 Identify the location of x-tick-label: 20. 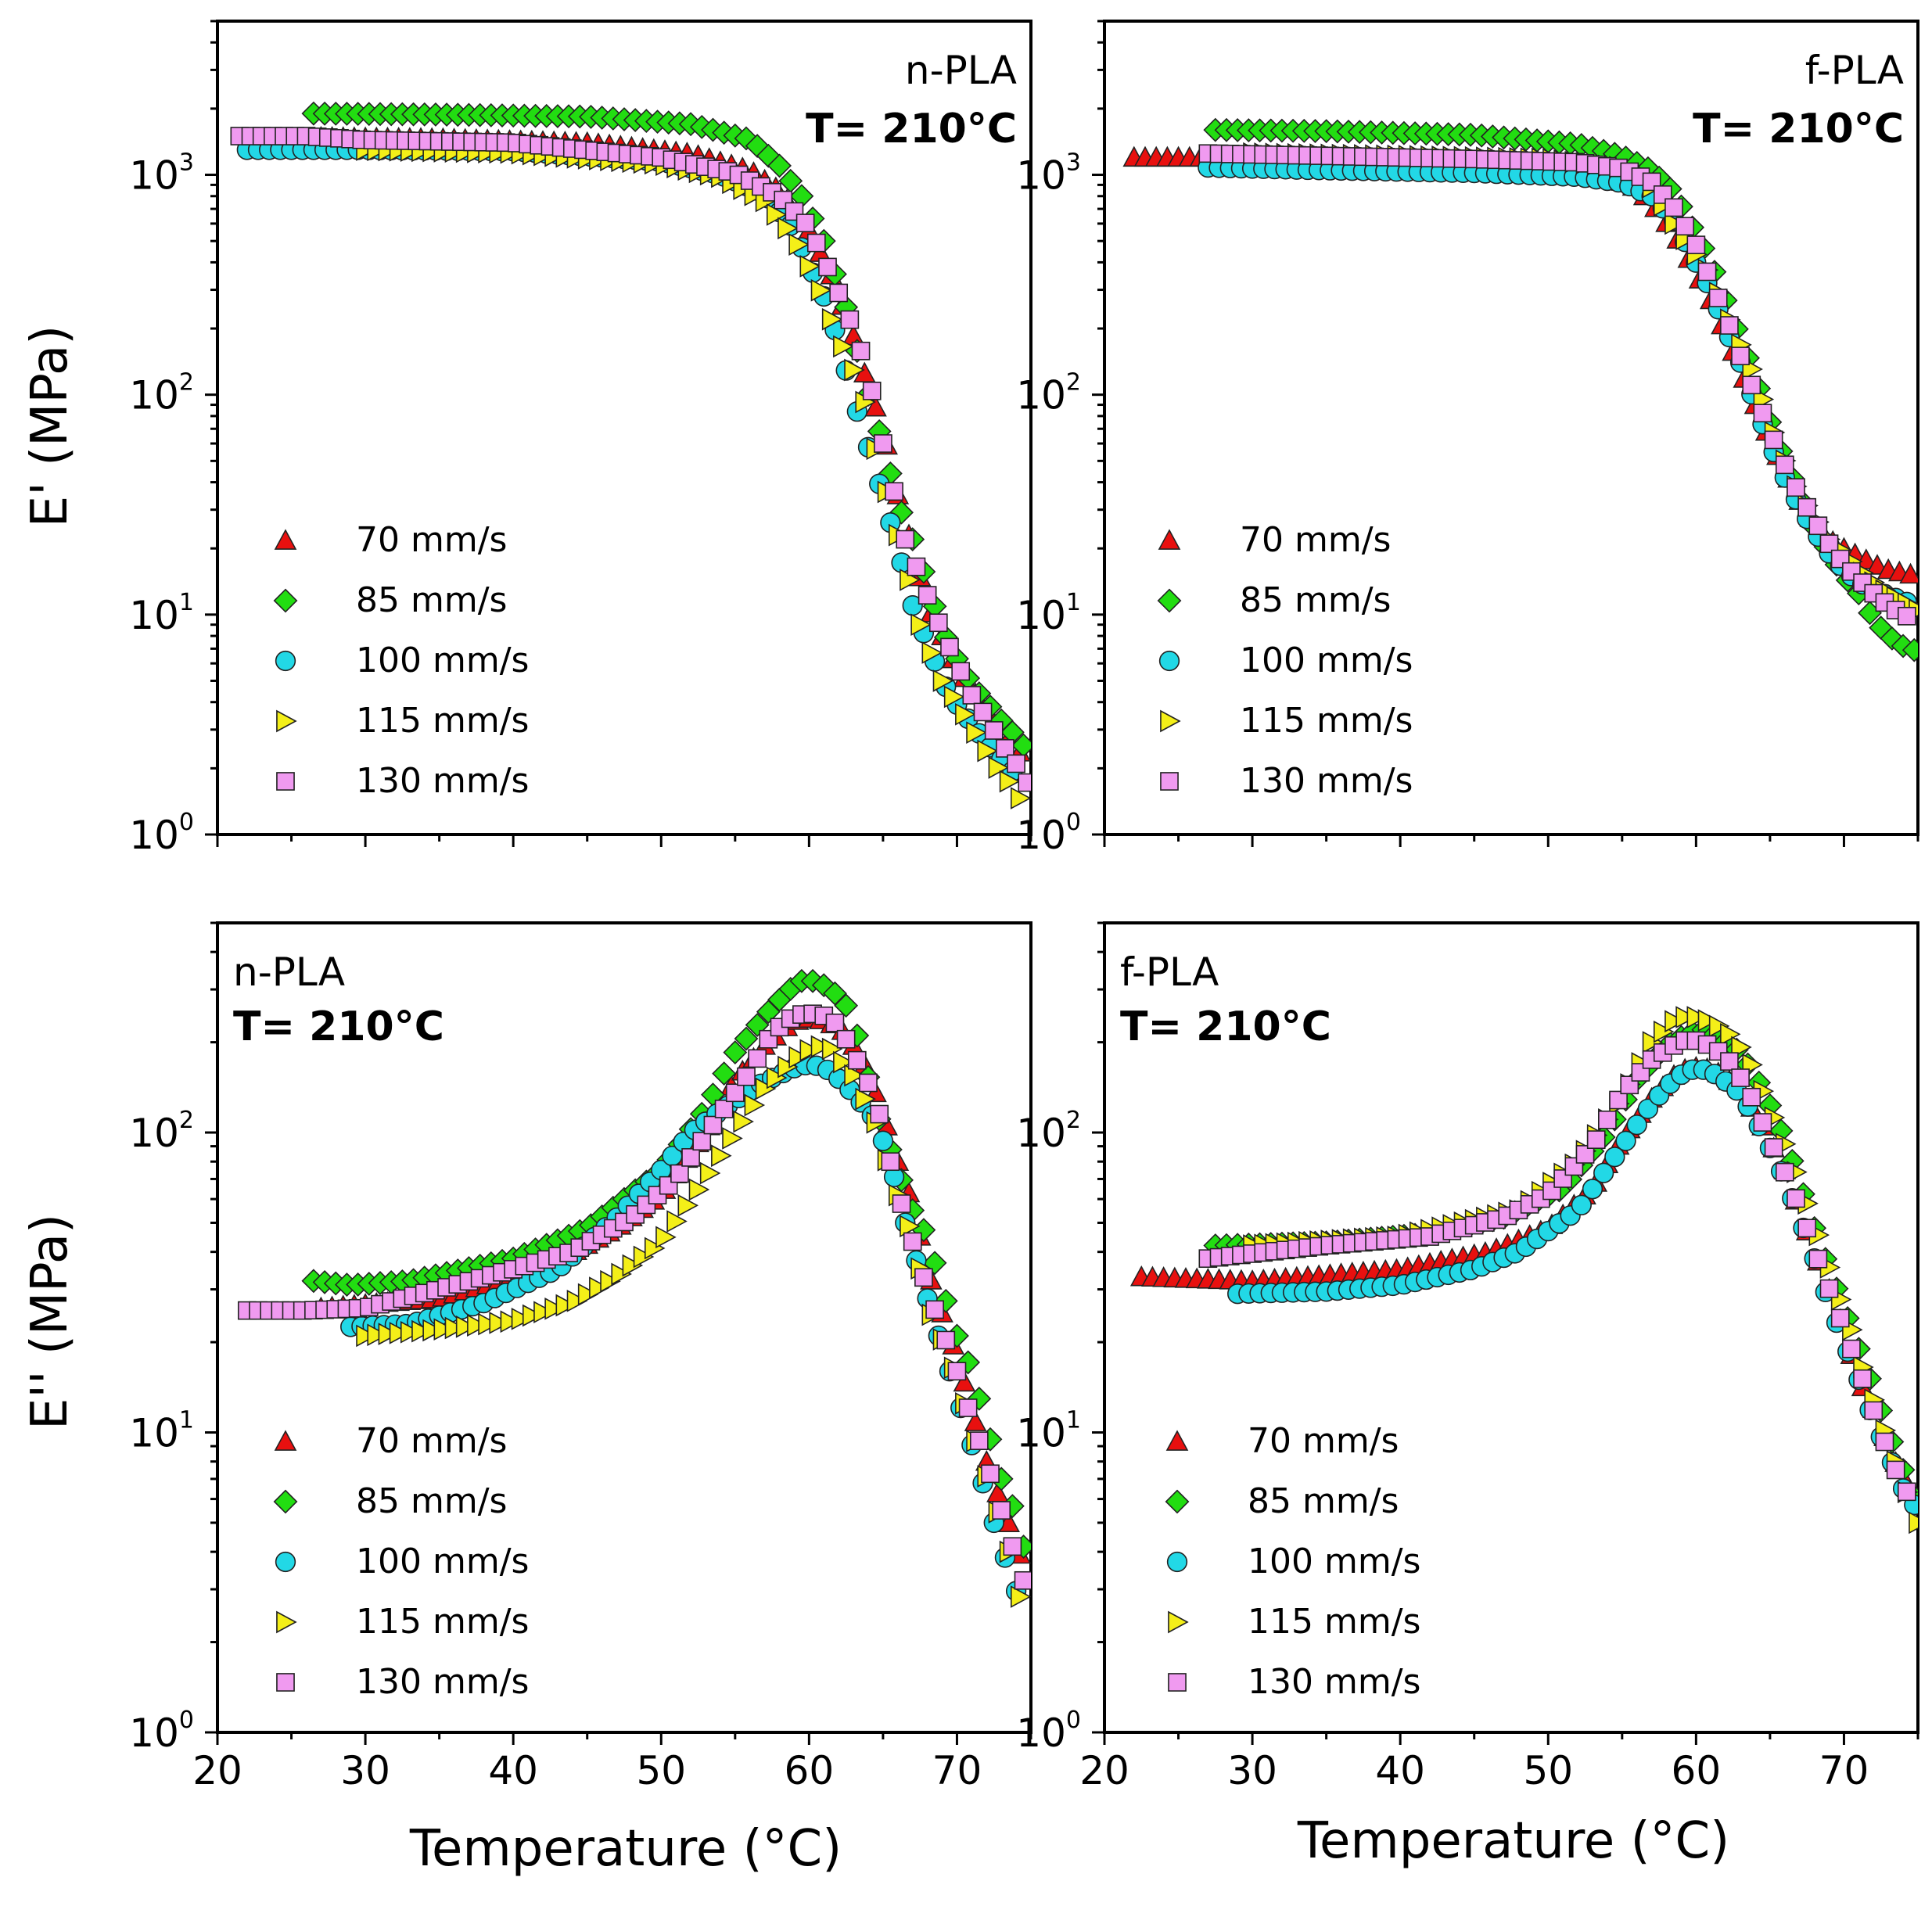
(1104, 1770).